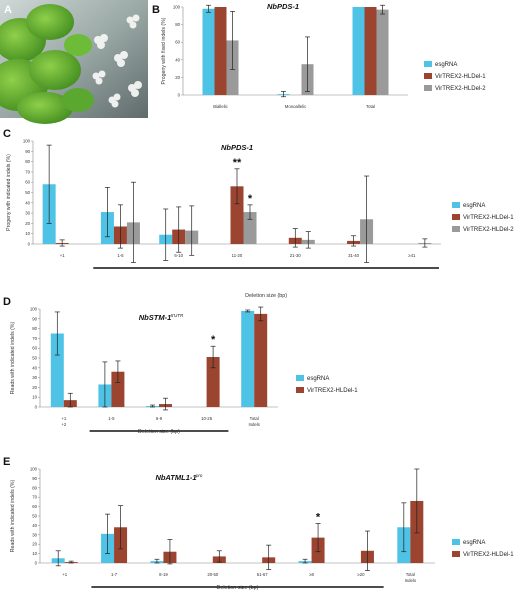 The width and height of the screenshot is (520, 598). I want to click on panel-a-letter: A, so click(8, 10).